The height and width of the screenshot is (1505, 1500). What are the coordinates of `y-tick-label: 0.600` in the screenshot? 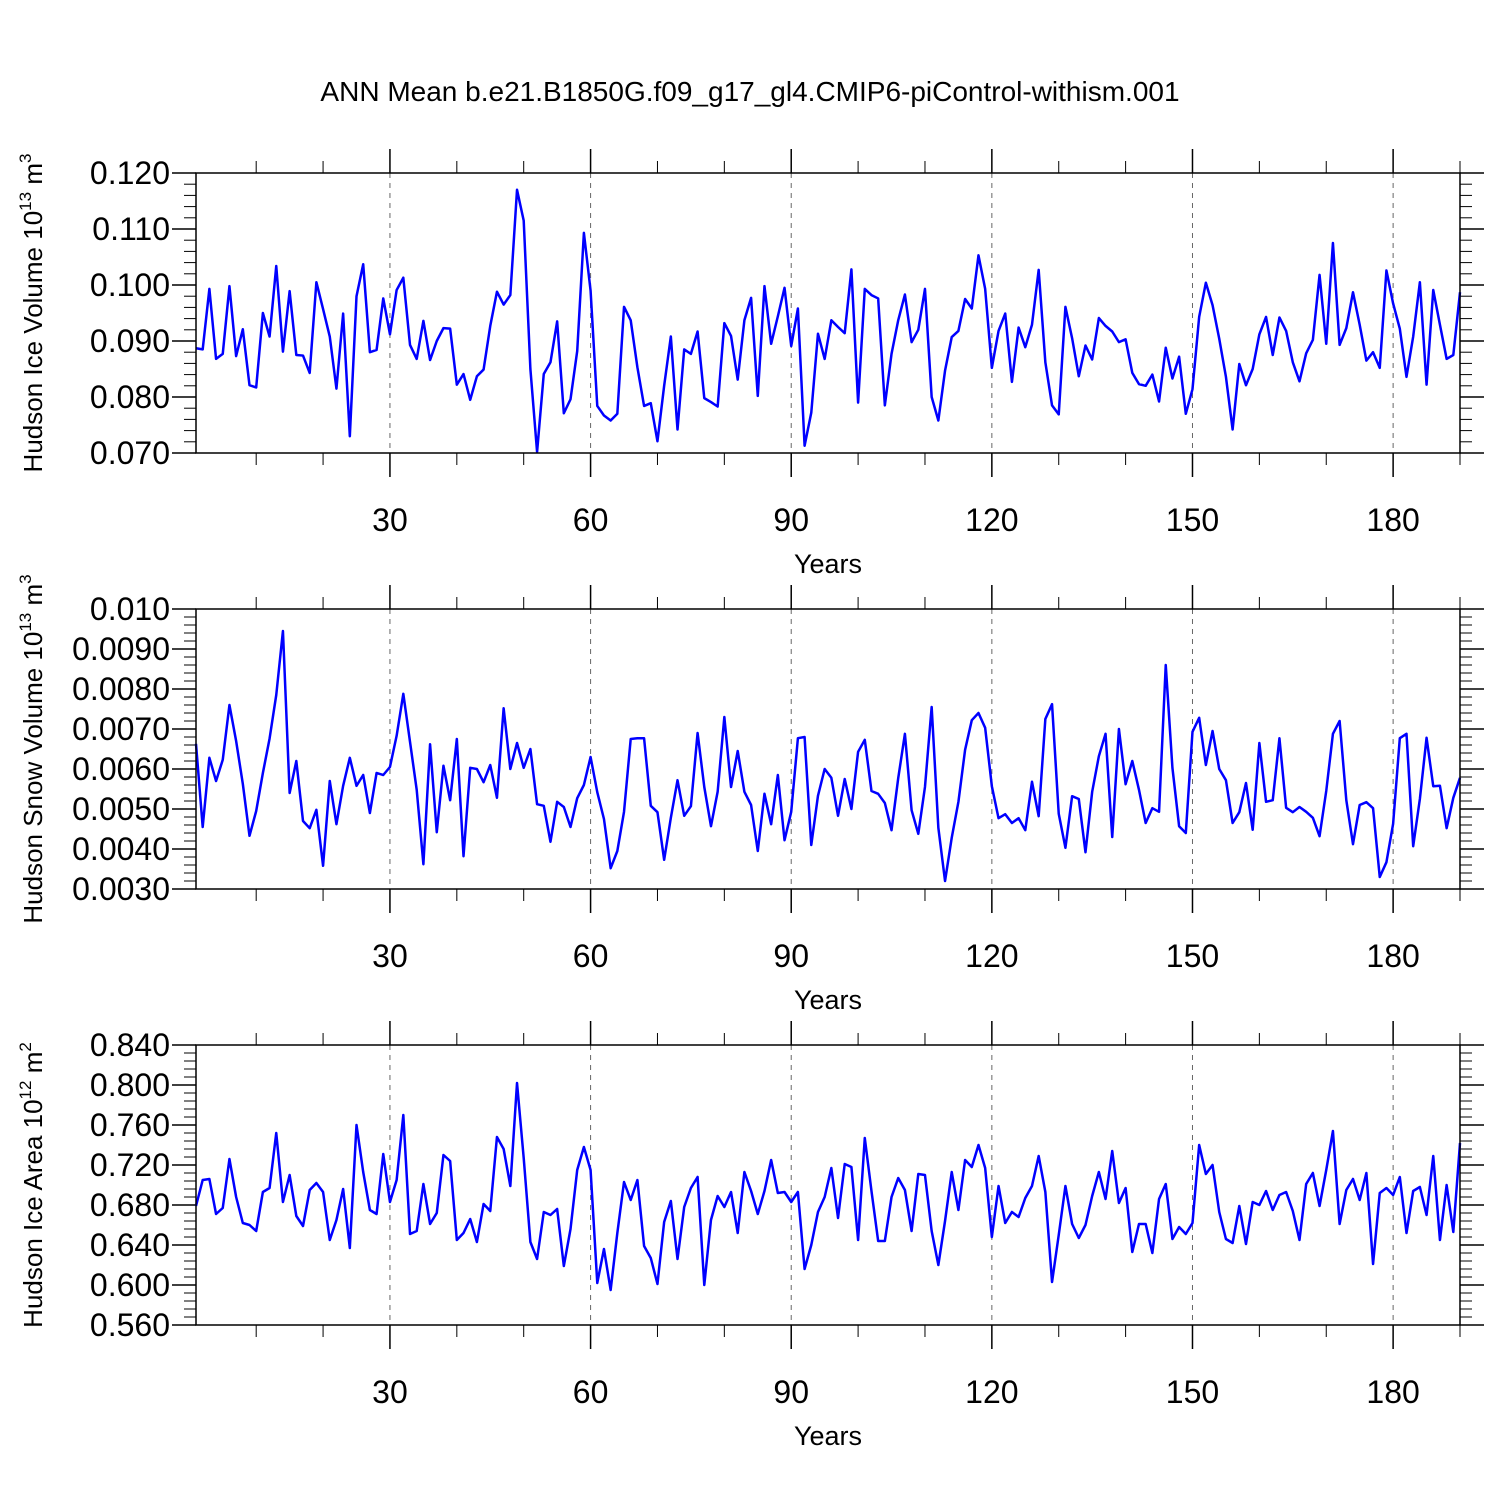 It's located at (130, 1285).